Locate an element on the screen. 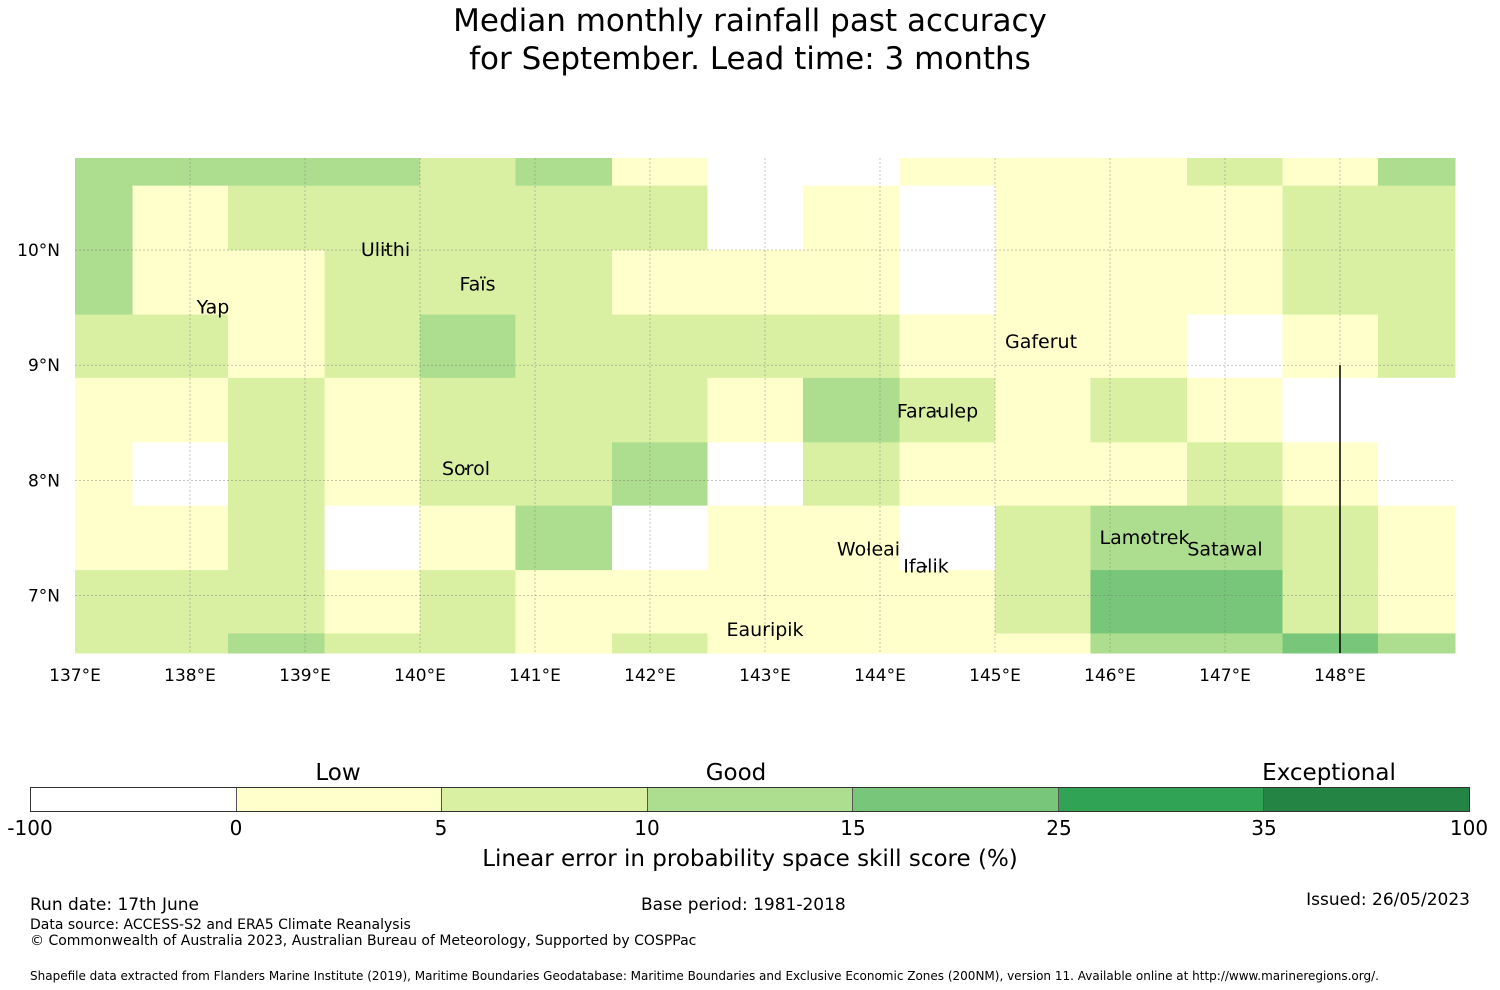 The width and height of the screenshot is (1500, 990). colorbar is located at coordinates (750, 799).